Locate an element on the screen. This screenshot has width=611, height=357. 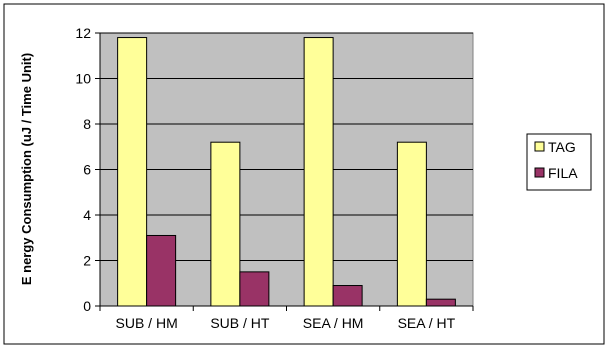
y-axis-label: E nergy Consumption (uJ / Time Unit) is located at coordinates (26, 169).